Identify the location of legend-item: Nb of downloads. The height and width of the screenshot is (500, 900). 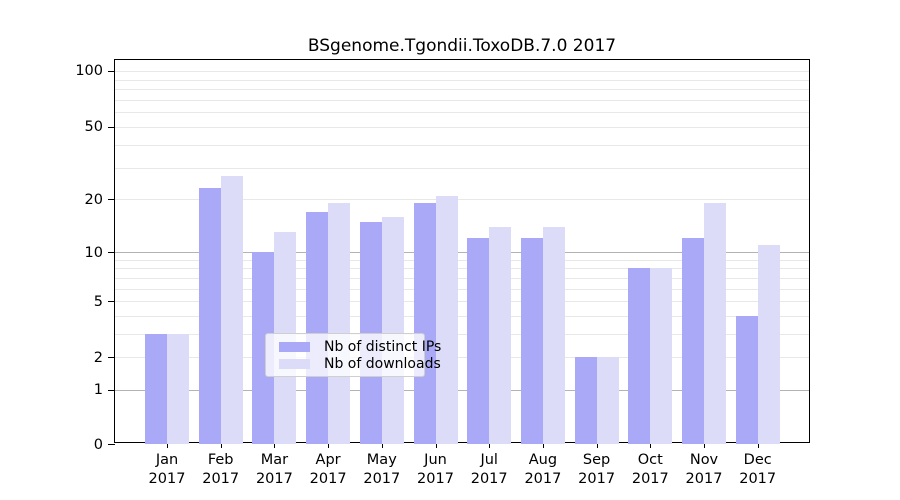
(360, 364).